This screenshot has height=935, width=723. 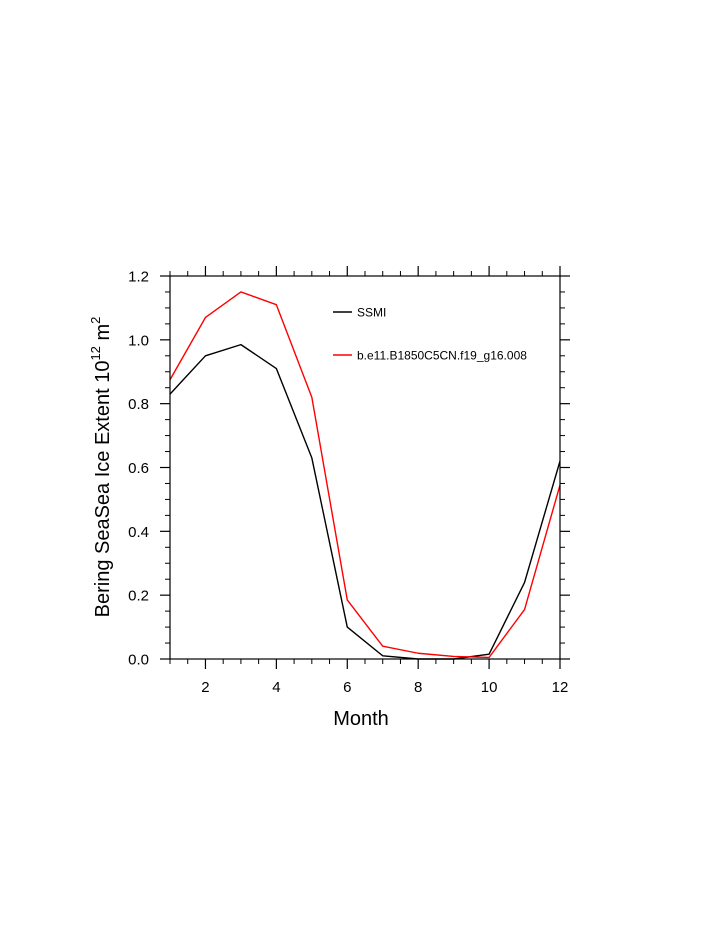 I want to click on x-tick-label: 2, so click(x=205, y=687).